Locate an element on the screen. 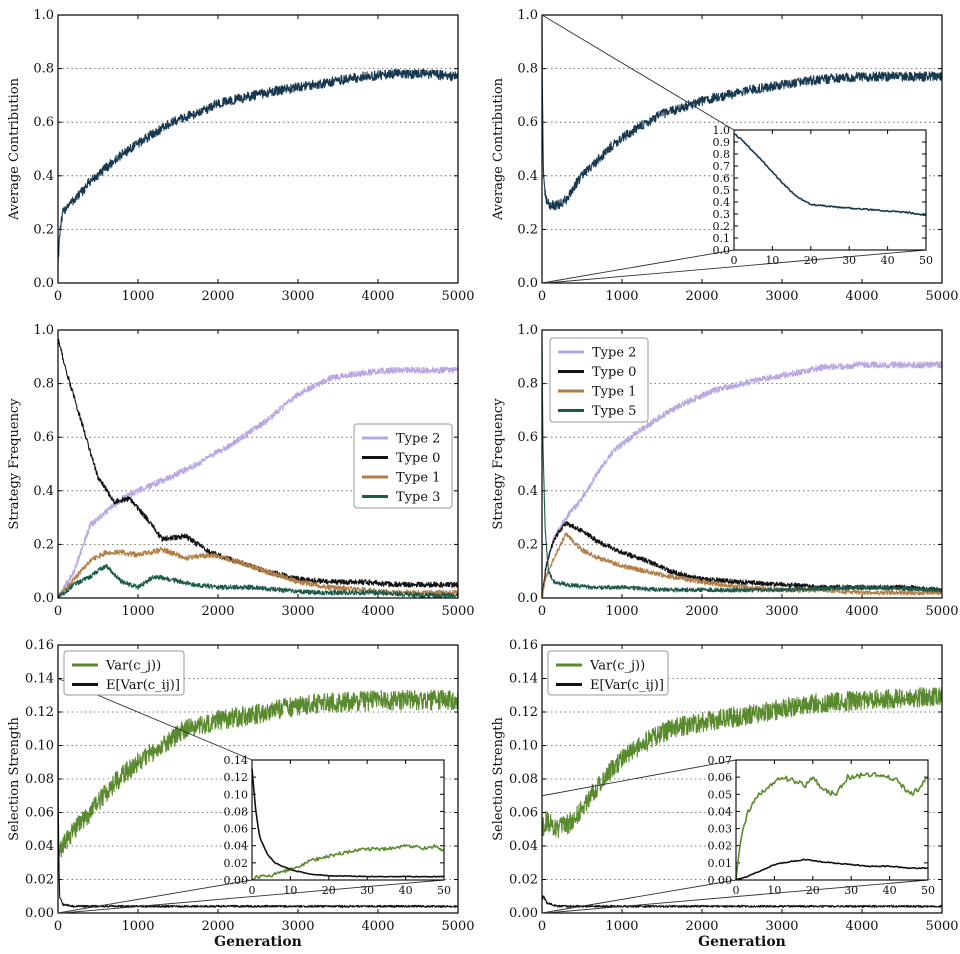 The image size is (960, 954). y-tick-label: 0.16 is located at coordinates (39, 645).